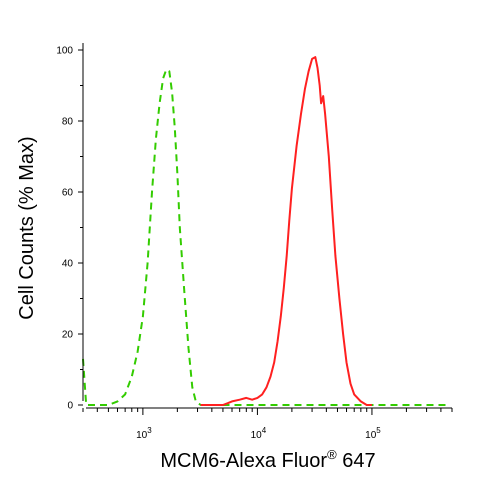 The width and height of the screenshot is (500, 500). What do you see at coordinates (68, 193) in the screenshot?
I see `y-tick-label: 60` at bounding box center [68, 193].